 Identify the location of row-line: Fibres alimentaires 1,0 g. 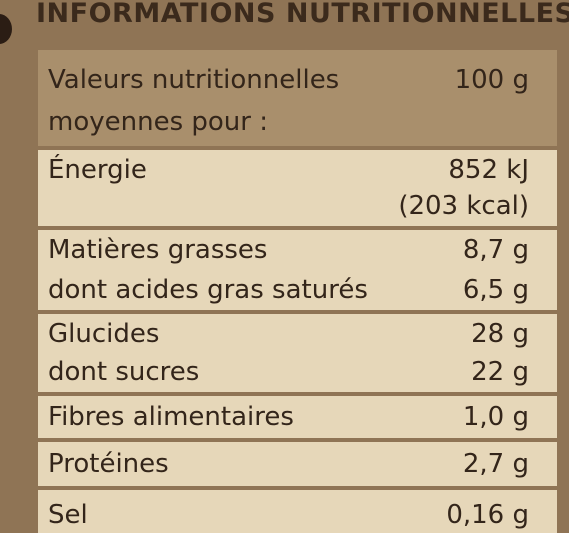
(288, 417).